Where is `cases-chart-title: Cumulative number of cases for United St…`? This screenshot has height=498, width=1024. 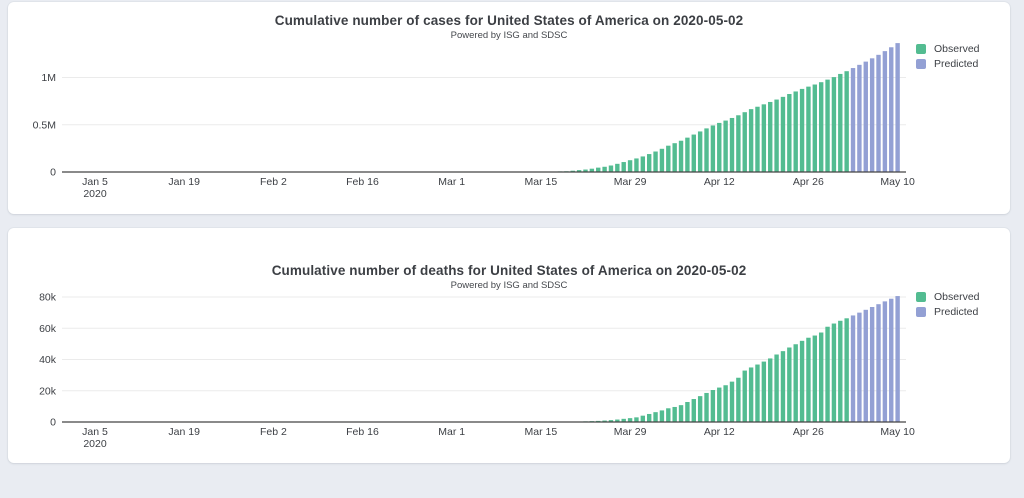 cases-chart-title: Cumulative number of cases for United St… is located at coordinates (509, 20).